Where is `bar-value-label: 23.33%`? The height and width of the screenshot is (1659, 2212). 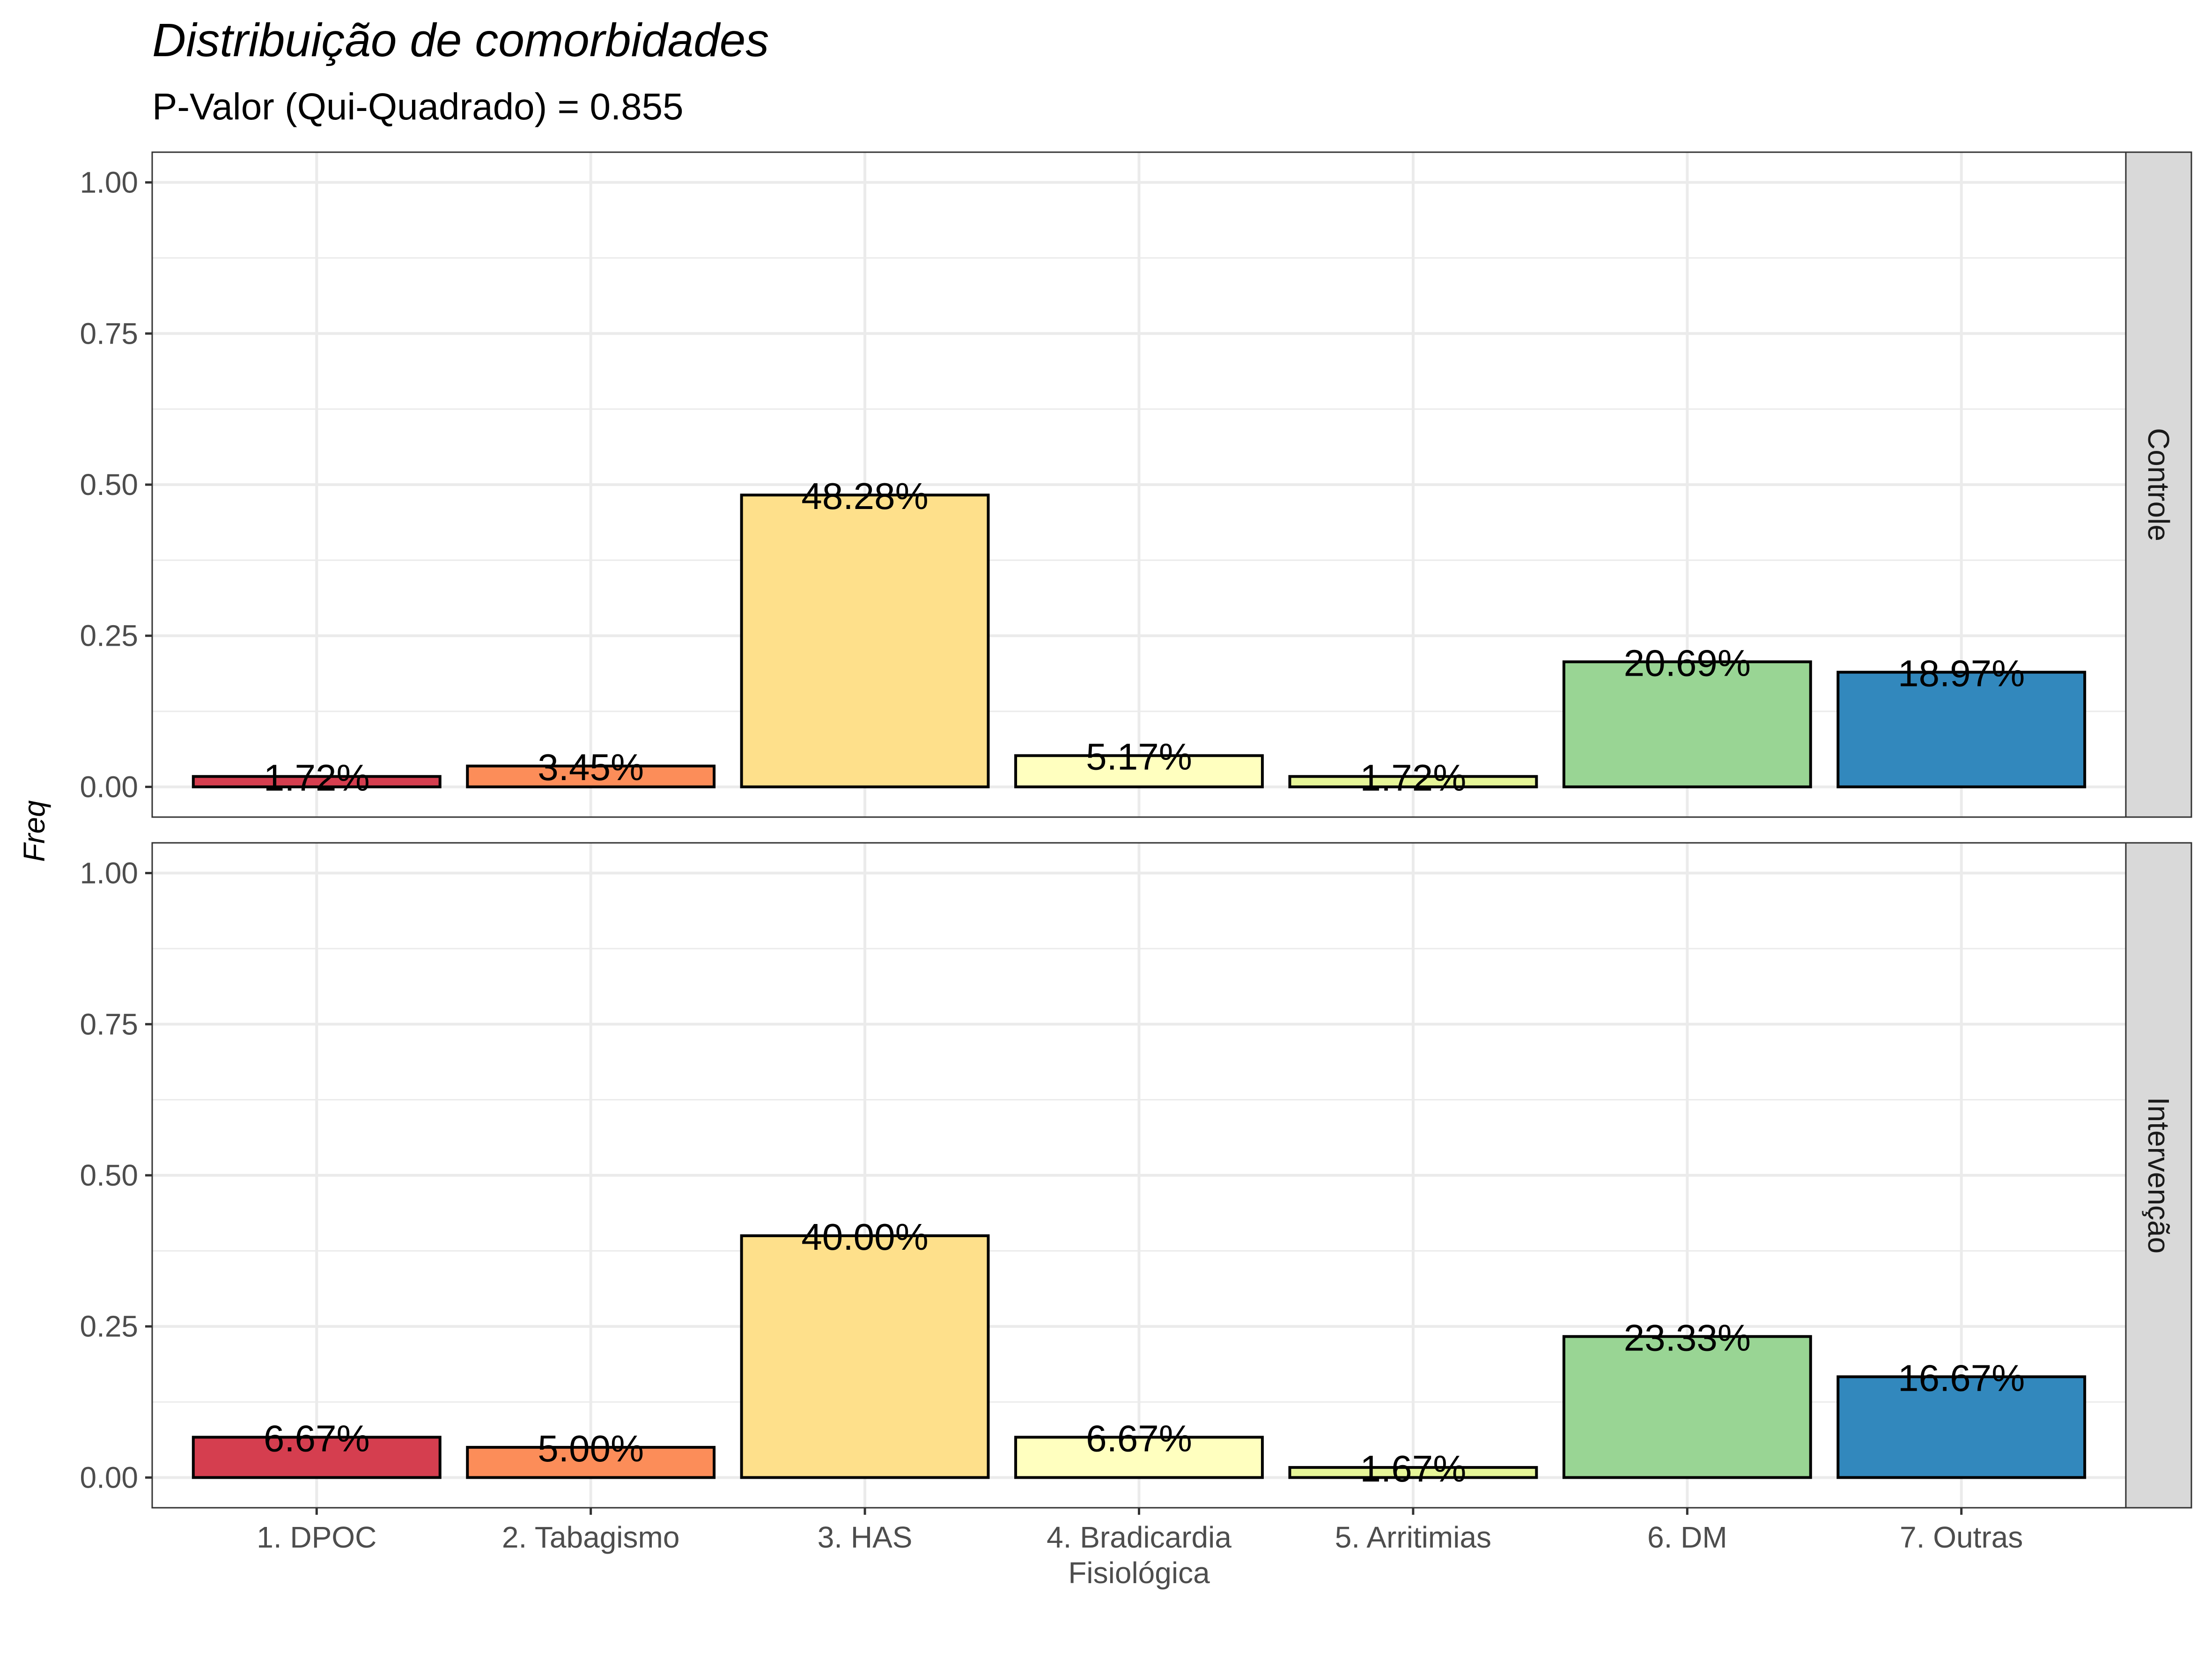 bar-value-label: 23.33% is located at coordinates (1687, 1337).